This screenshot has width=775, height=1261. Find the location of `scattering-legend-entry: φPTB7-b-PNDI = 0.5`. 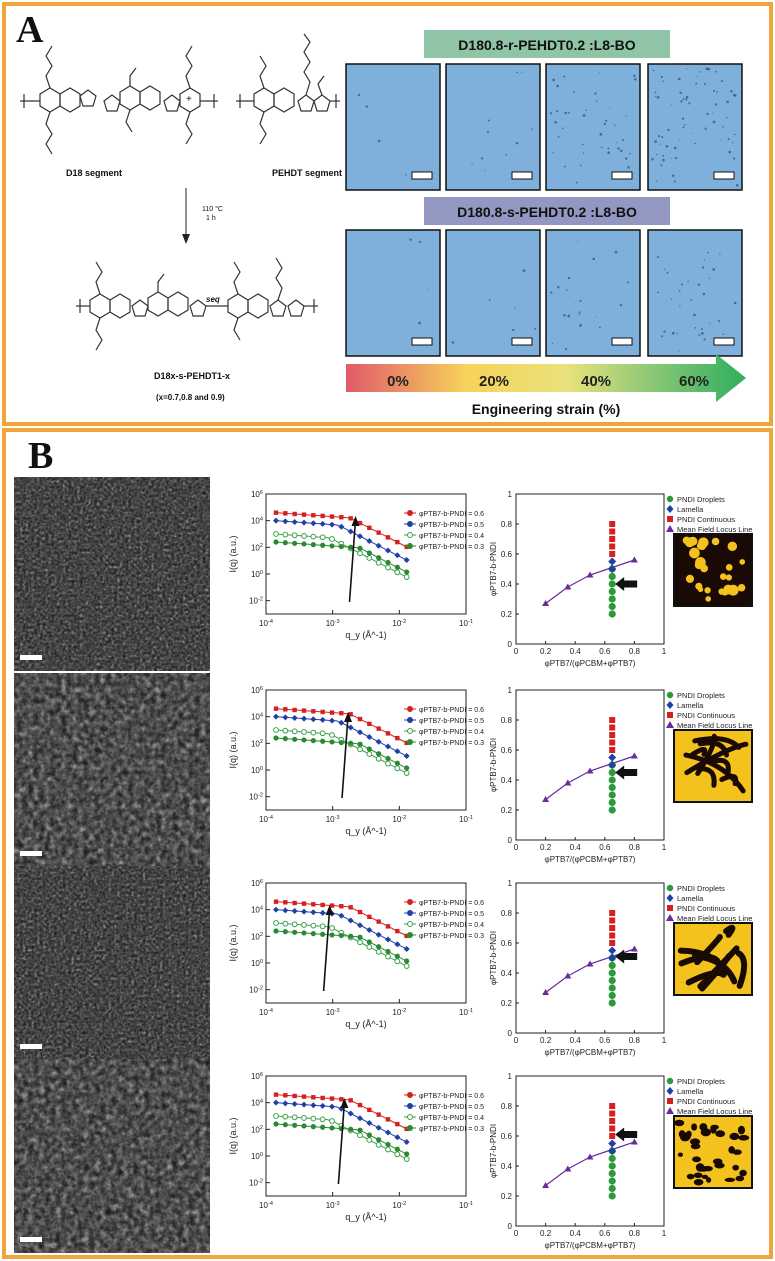

scattering-legend-entry: φPTB7-b-PNDI = 0.5 is located at coordinates (451, 1107).